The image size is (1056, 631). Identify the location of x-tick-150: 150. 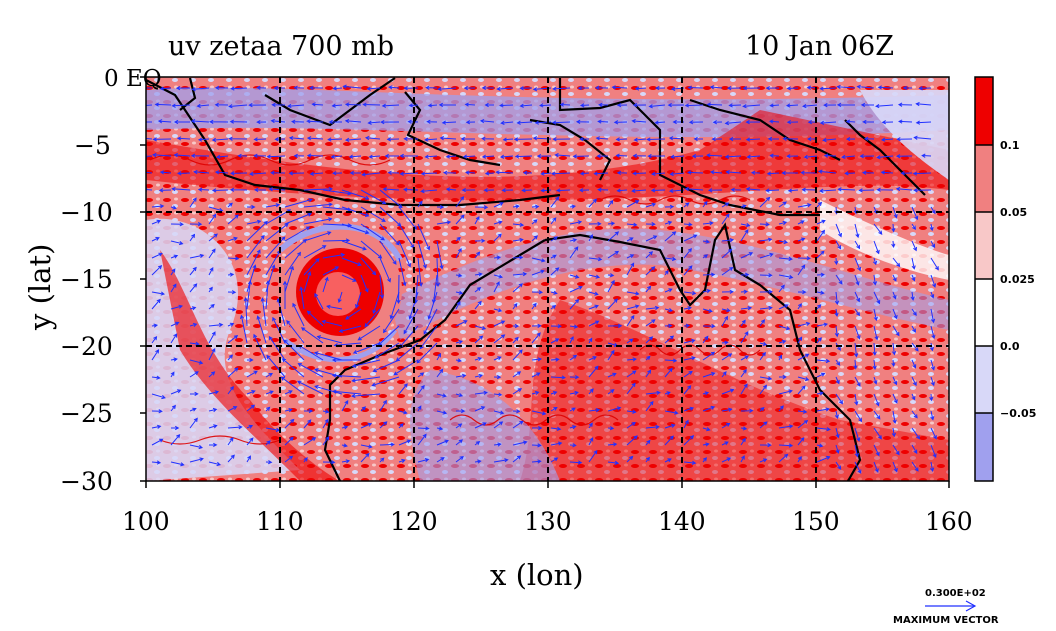
(816, 521).